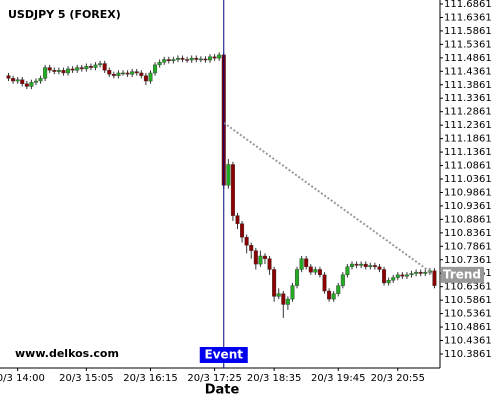  I want to click on x-axis-title: Date, so click(222, 390).